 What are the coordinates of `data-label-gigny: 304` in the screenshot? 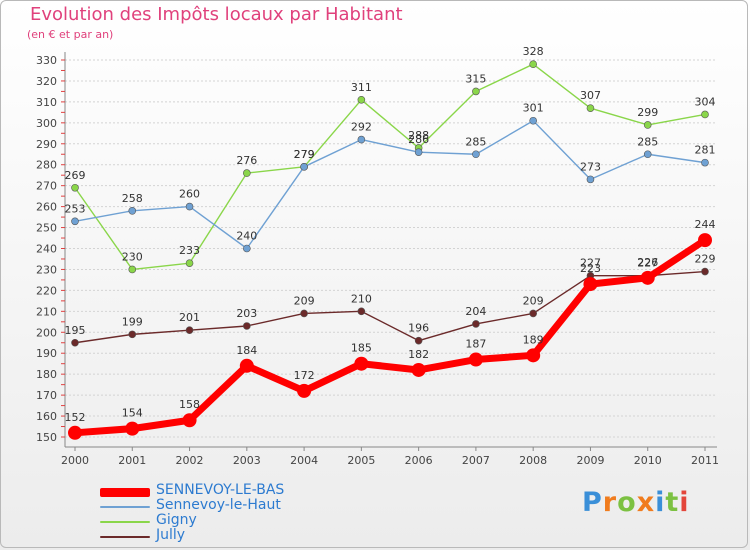 It's located at (705, 101).